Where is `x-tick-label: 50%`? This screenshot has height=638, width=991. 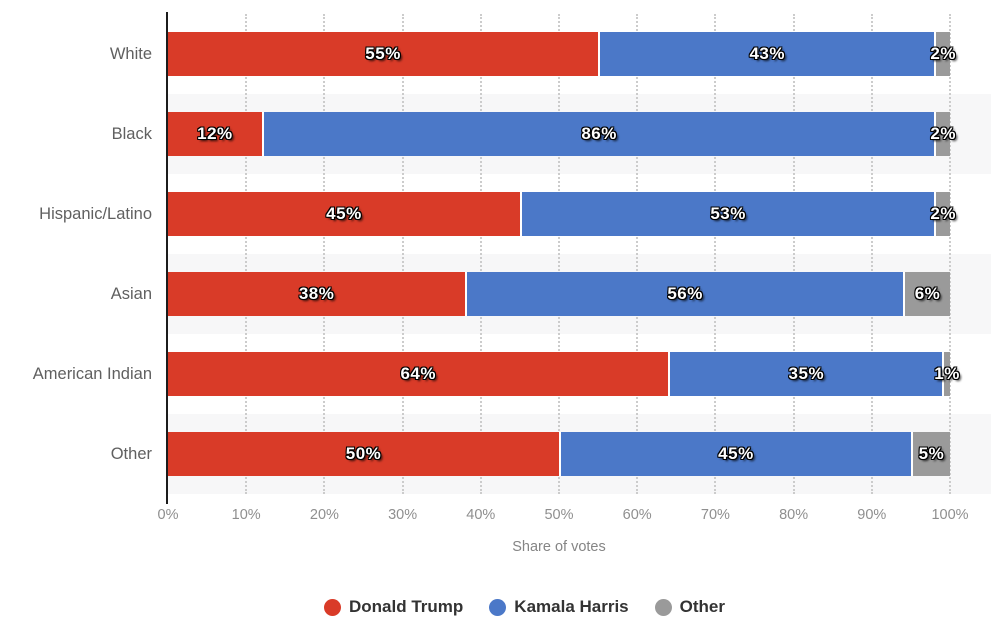
x-tick-label: 50% is located at coordinates (559, 515).